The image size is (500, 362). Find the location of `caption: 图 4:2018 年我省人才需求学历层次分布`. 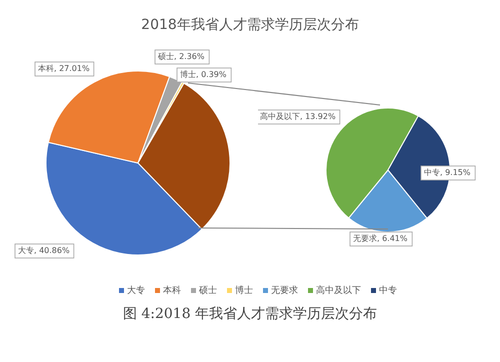

caption: 图 4:2018 年我省人才需求学历层次分布 is located at coordinates (250, 314).